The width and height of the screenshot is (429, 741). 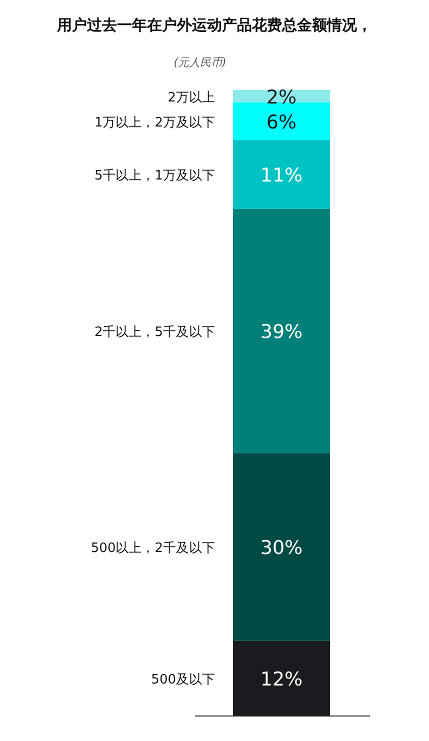 What do you see at coordinates (154, 176) in the screenshot?
I see `series-label: 5千以上，1万及以下` at bounding box center [154, 176].